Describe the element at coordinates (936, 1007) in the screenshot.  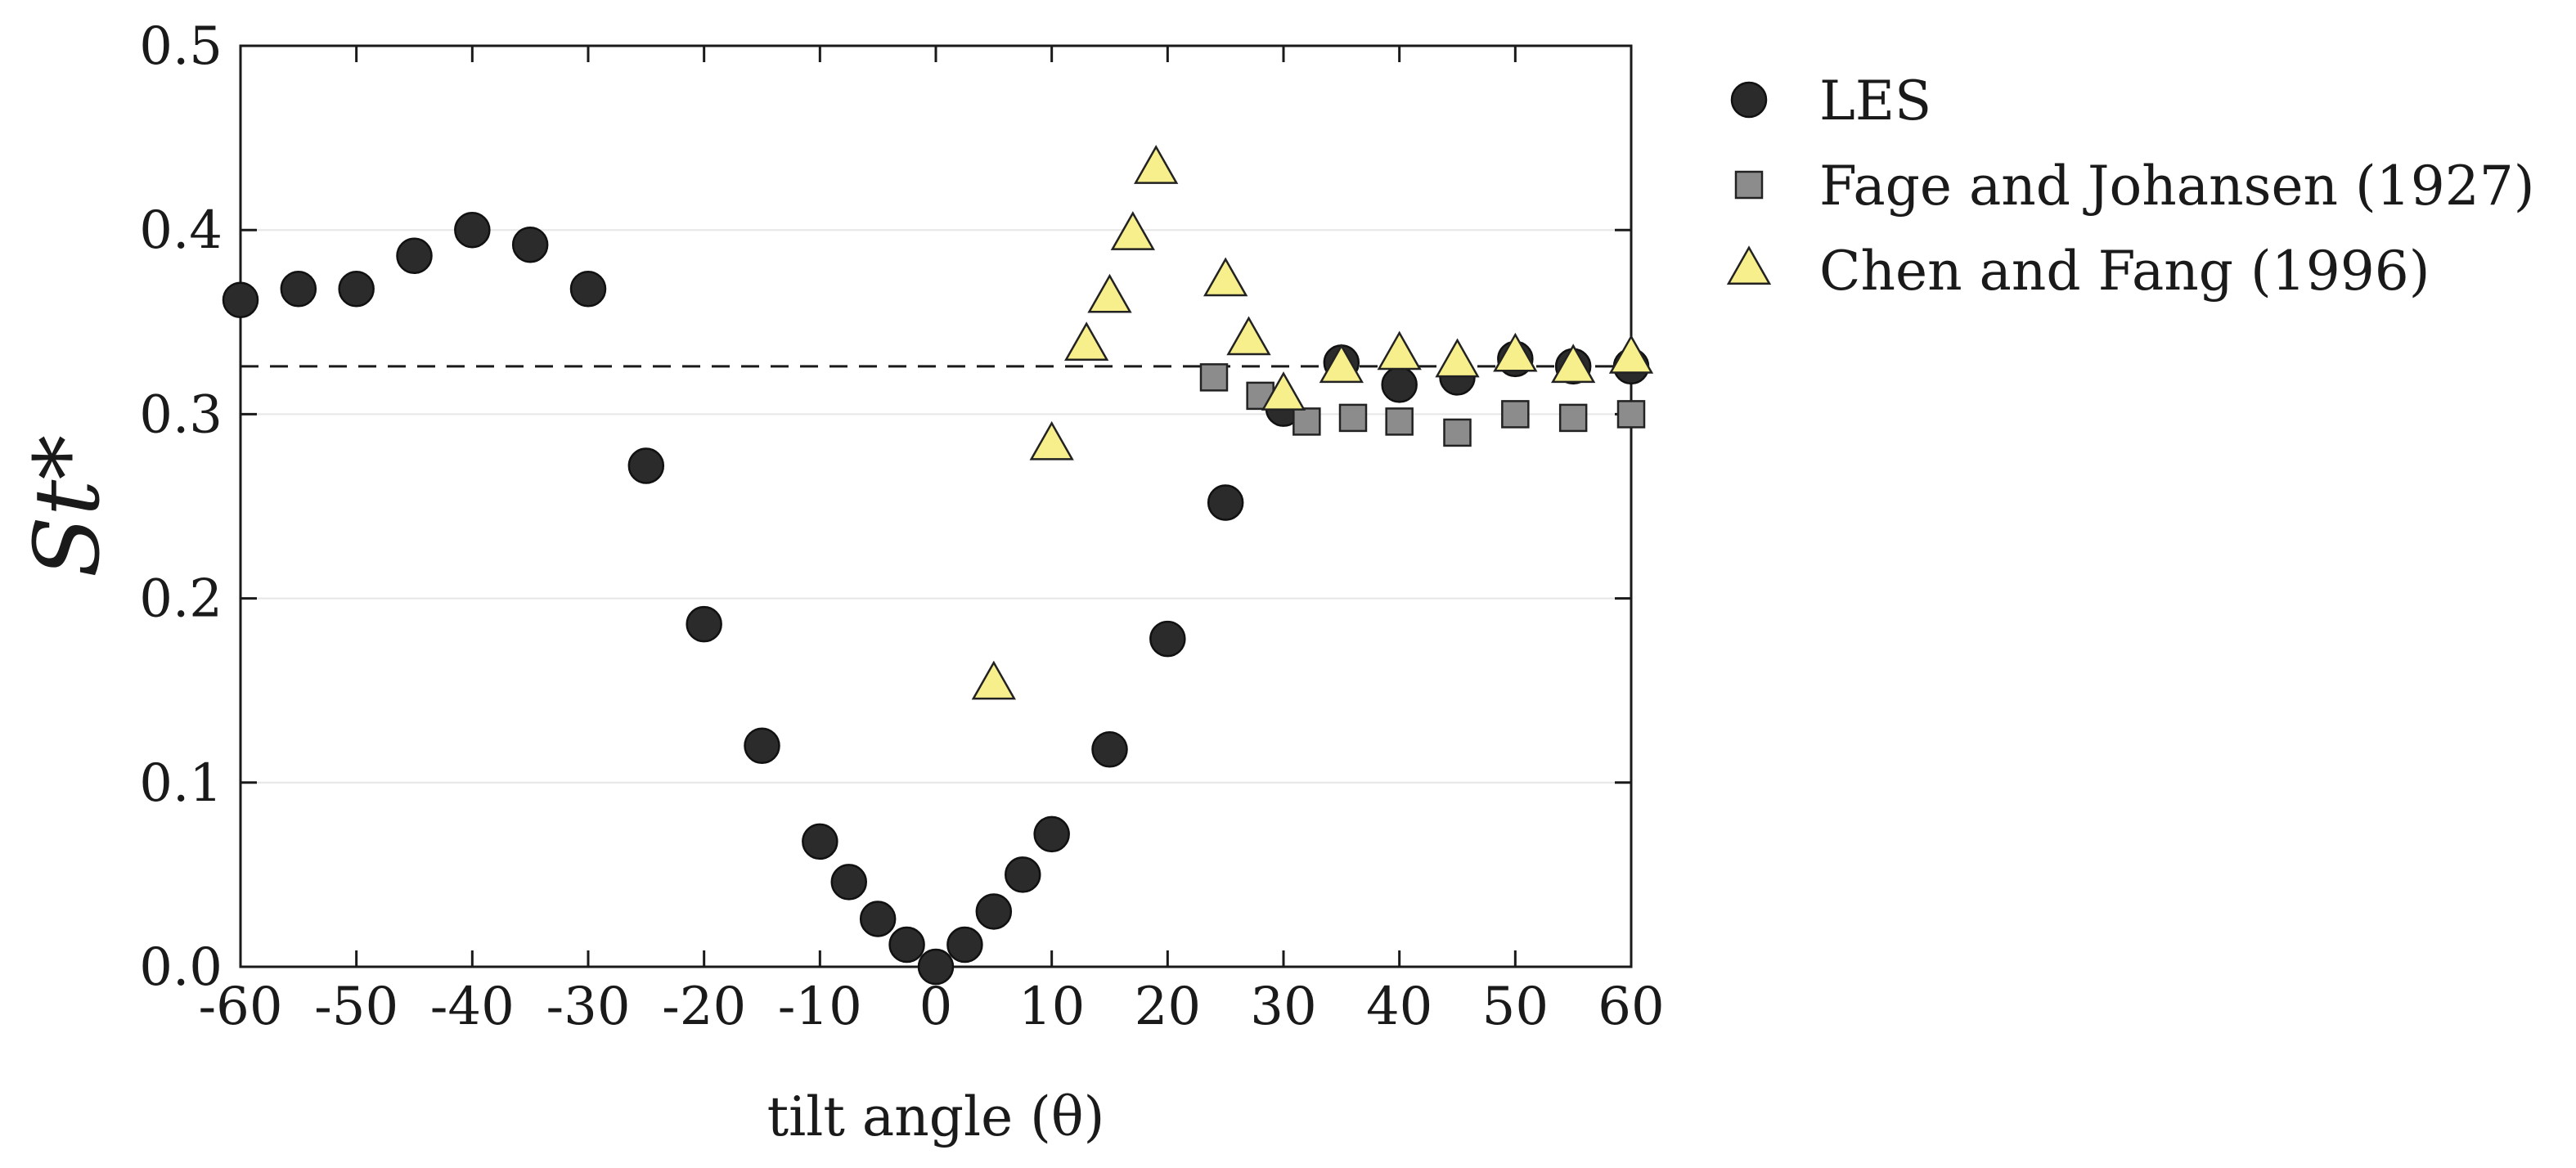
I see `x-tick-label: 0` at that location.